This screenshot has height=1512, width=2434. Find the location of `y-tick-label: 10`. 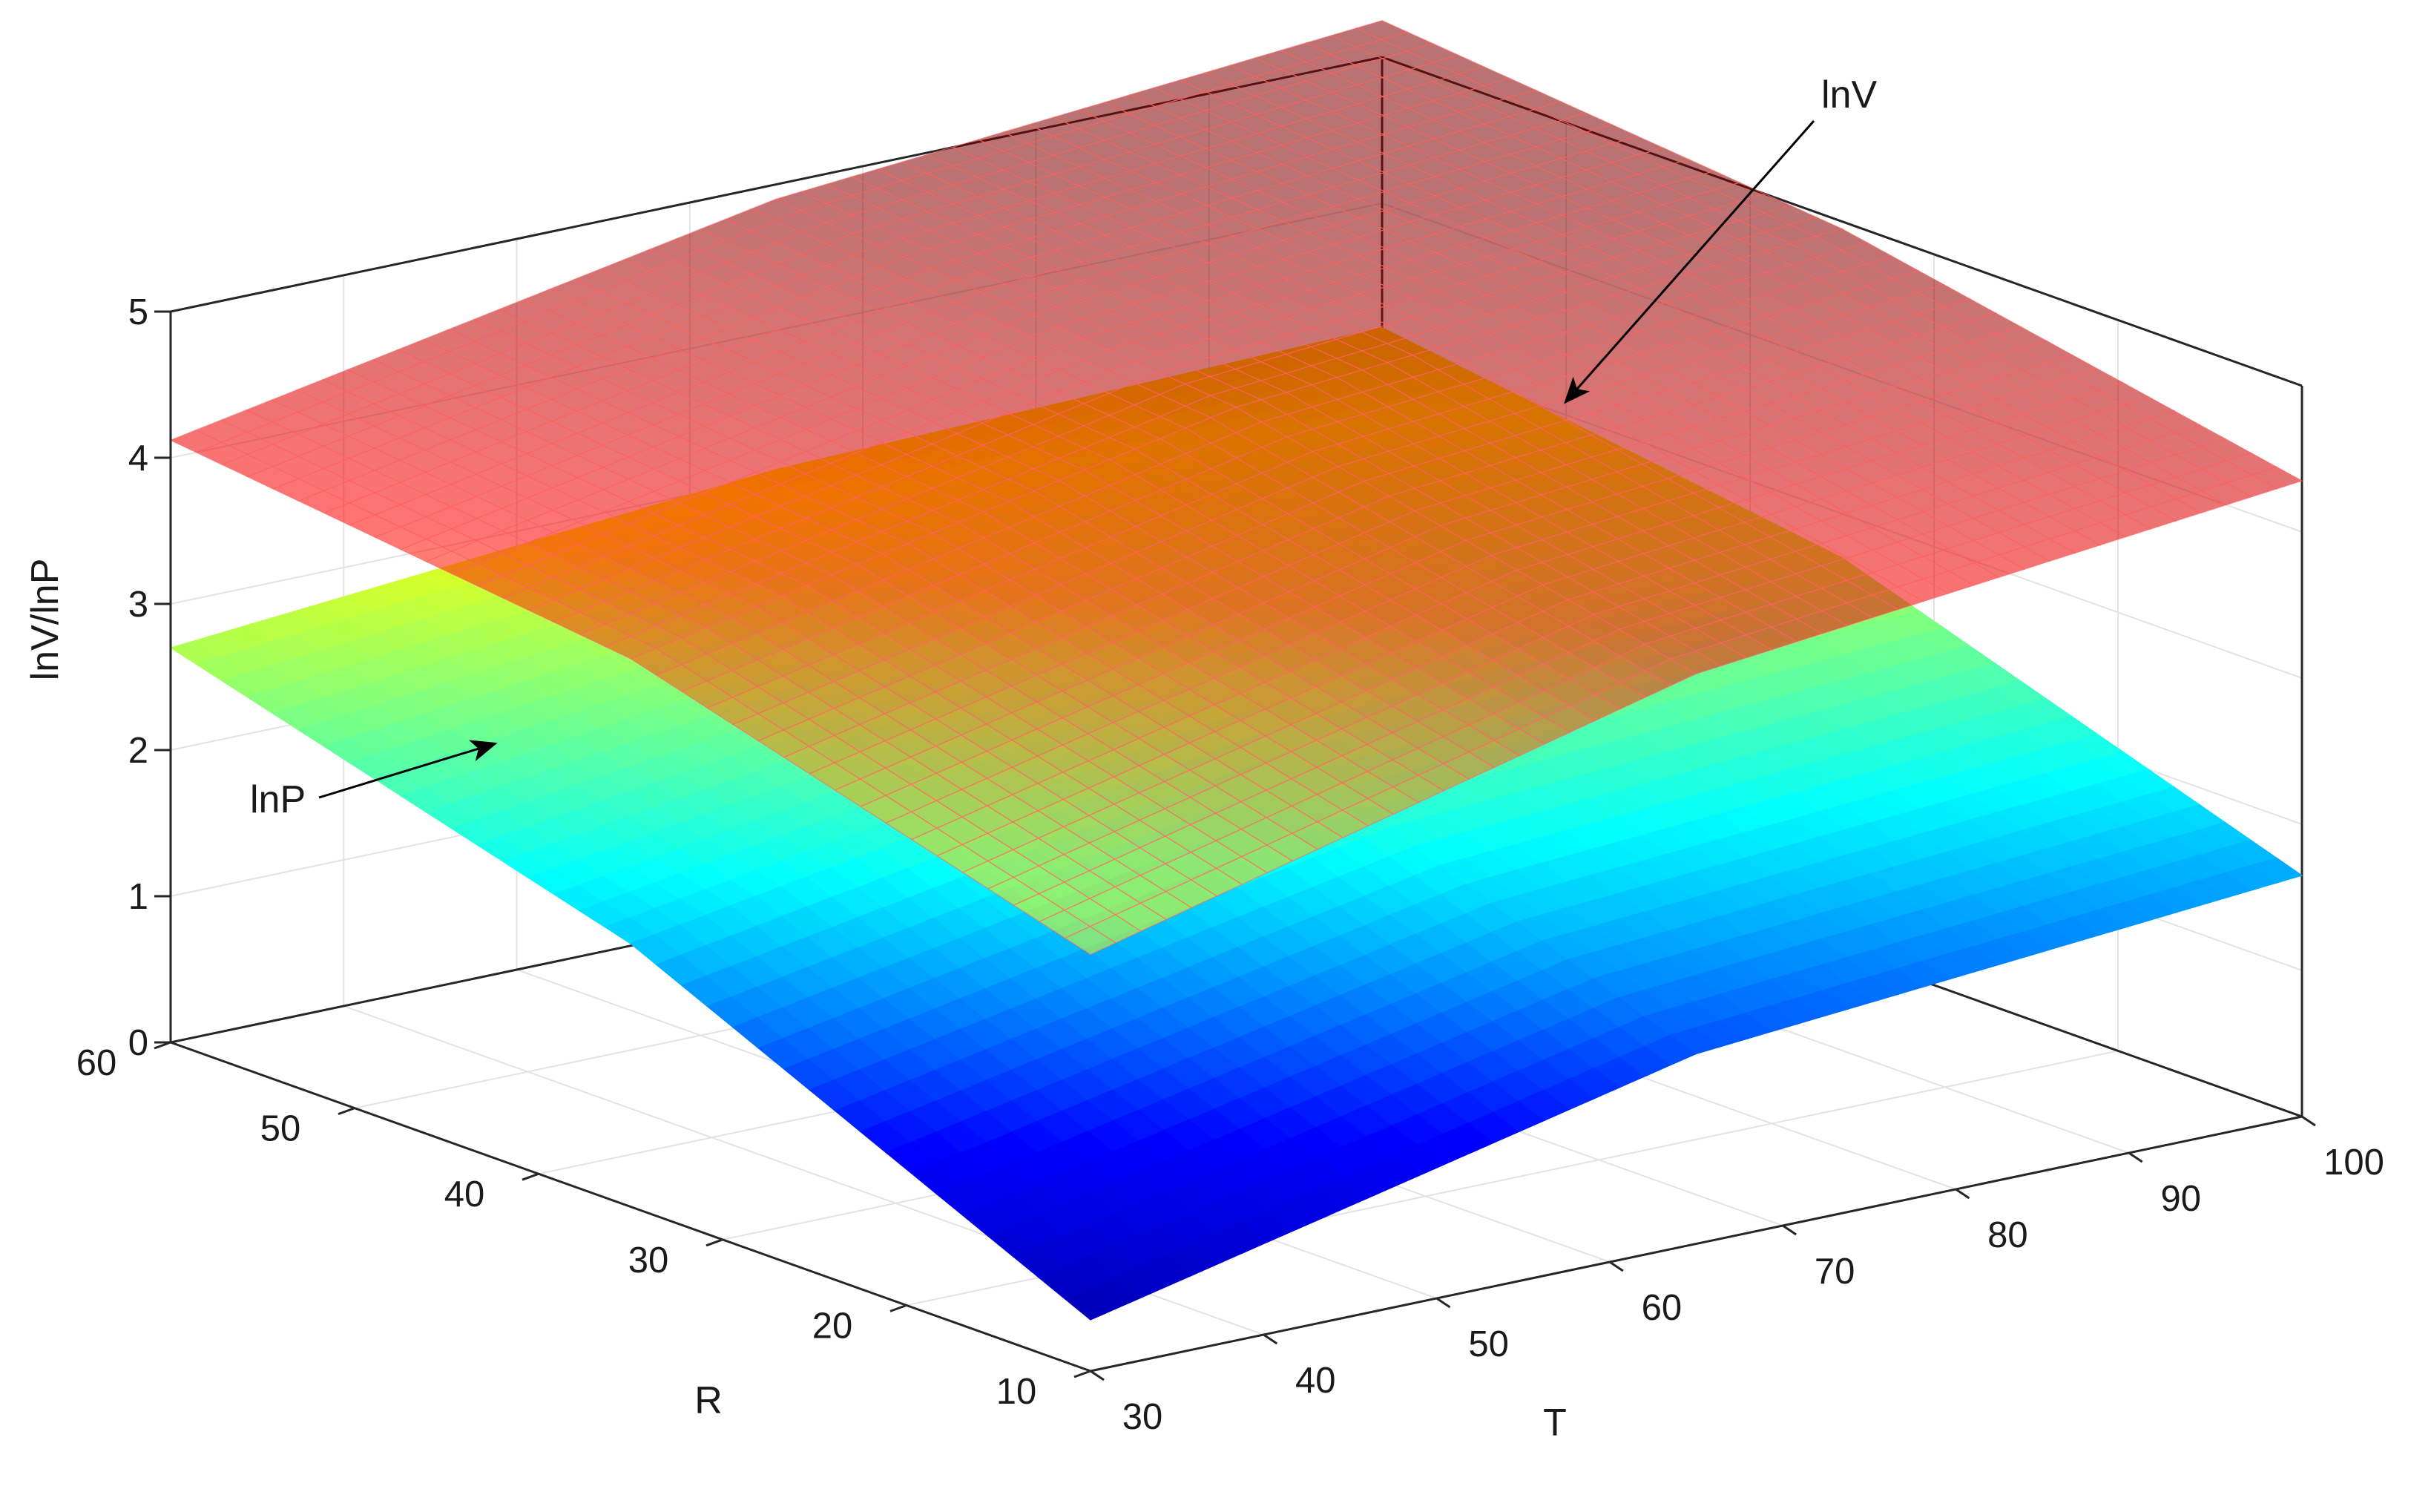

y-tick-label: 10 is located at coordinates (1016, 1392).